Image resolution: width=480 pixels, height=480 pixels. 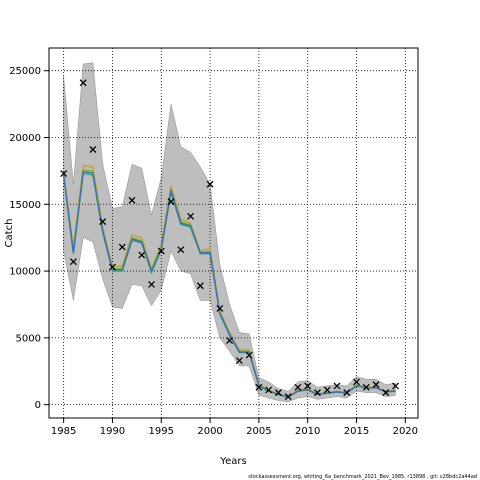 I want to click on x-tick-label: 2005, so click(x=258, y=431).